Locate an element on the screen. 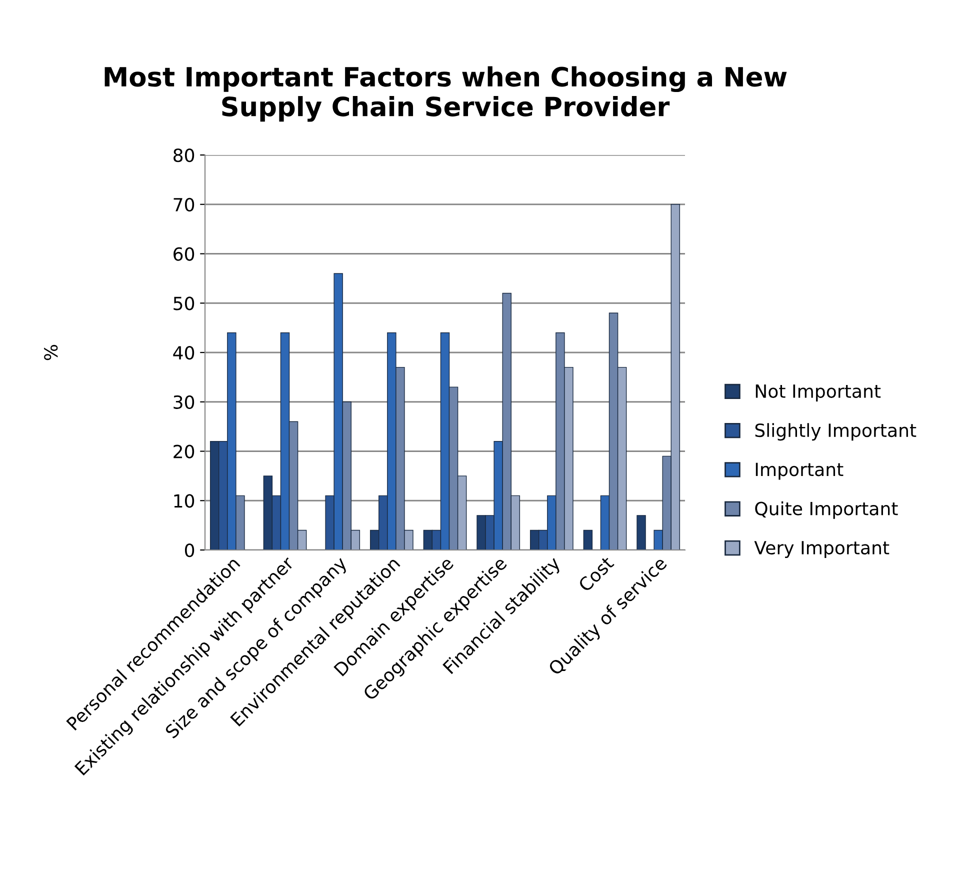 The width and height of the screenshot is (955, 877). y-tick-label: 50 is located at coordinates (184, 303).